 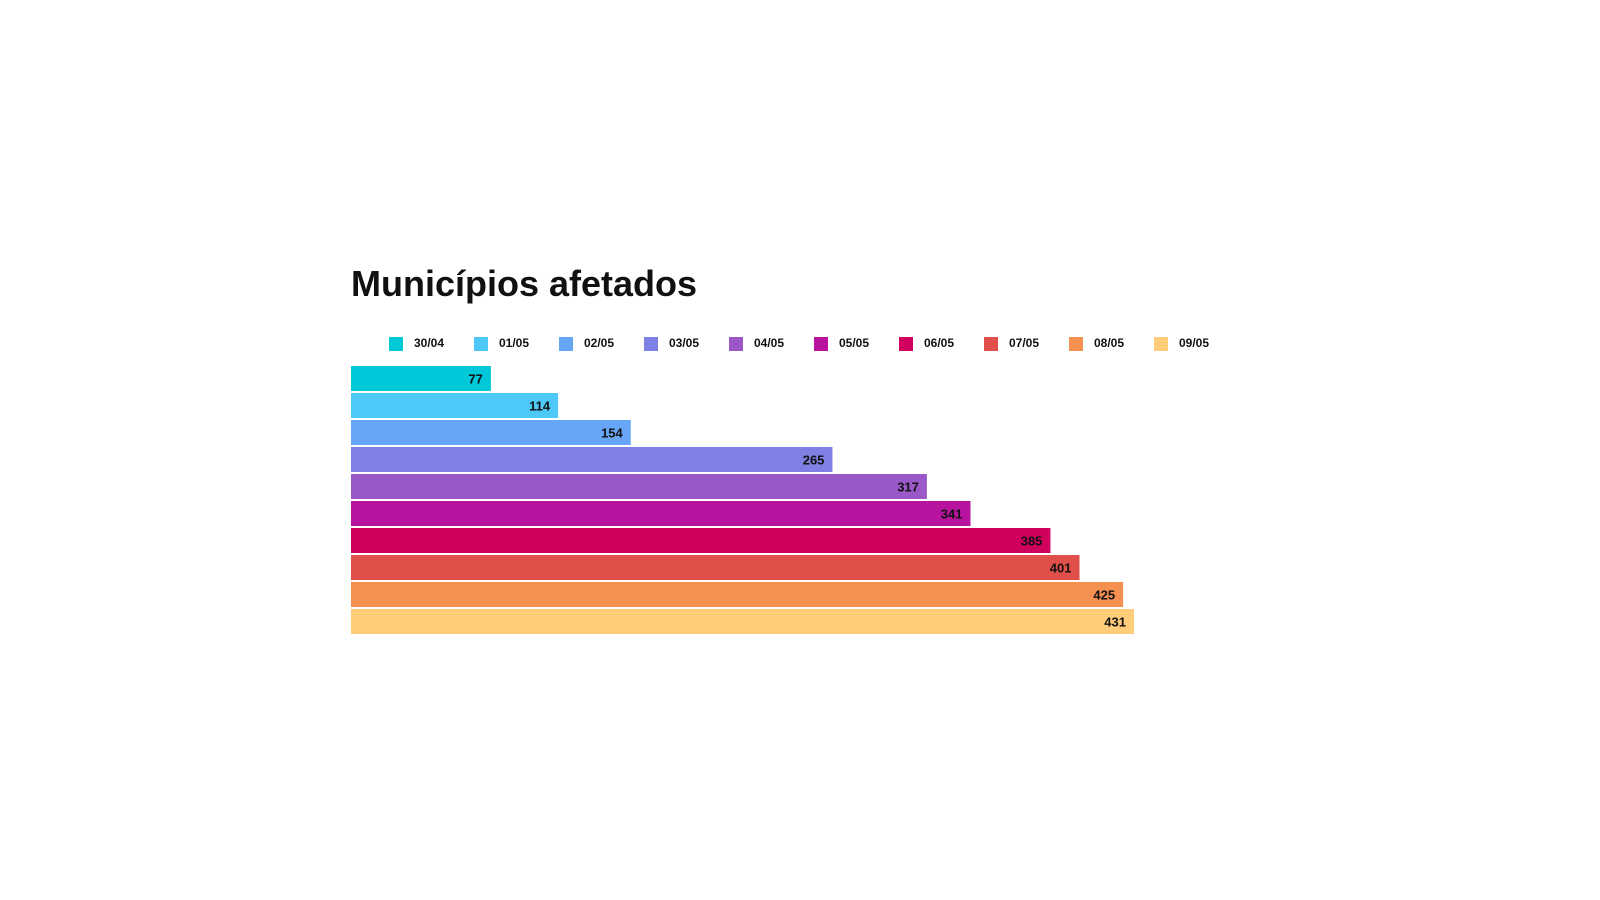 What do you see at coordinates (1115, 622) in the screenshot?
I see `bar-value-label: 431` at bounding box center [1115, 622].